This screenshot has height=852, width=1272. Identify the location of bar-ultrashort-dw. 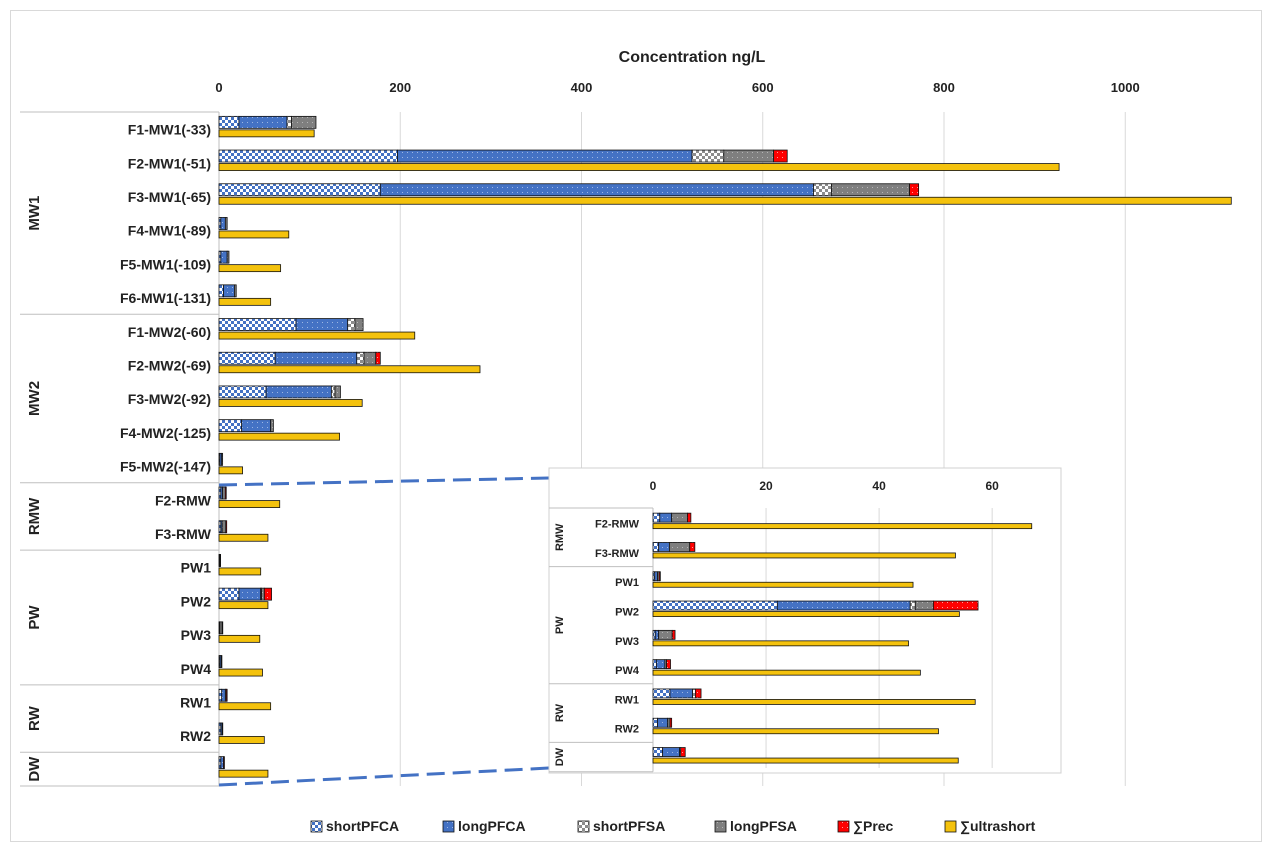
(243, 773).